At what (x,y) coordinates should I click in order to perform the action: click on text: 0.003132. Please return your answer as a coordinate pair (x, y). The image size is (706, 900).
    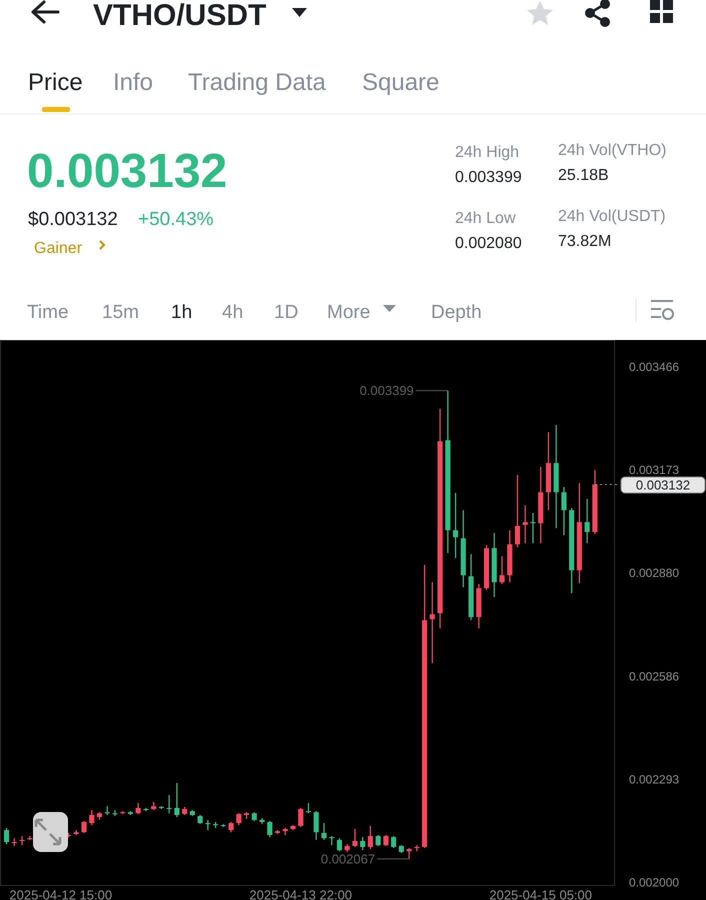
    Looking at the image, I should click on (127, 171).